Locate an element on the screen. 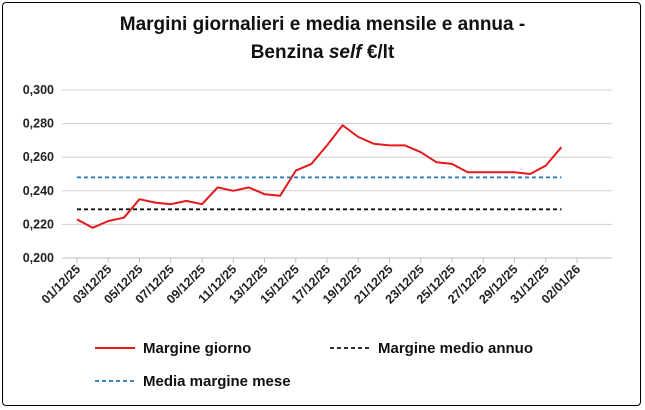 This screenshot has width=645, height=410. y-tick-label: 0,260 is located at coordinates (38, 157).